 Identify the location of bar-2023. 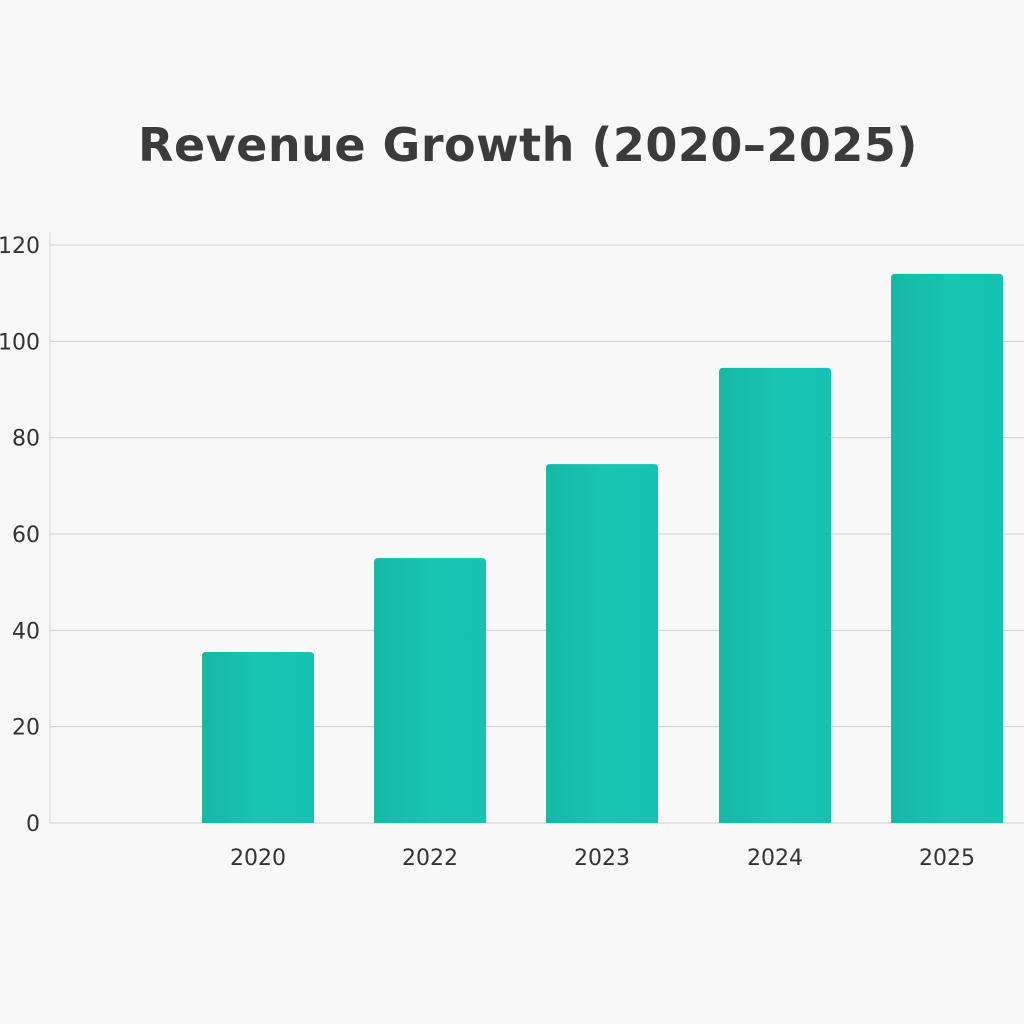
(602, 643).